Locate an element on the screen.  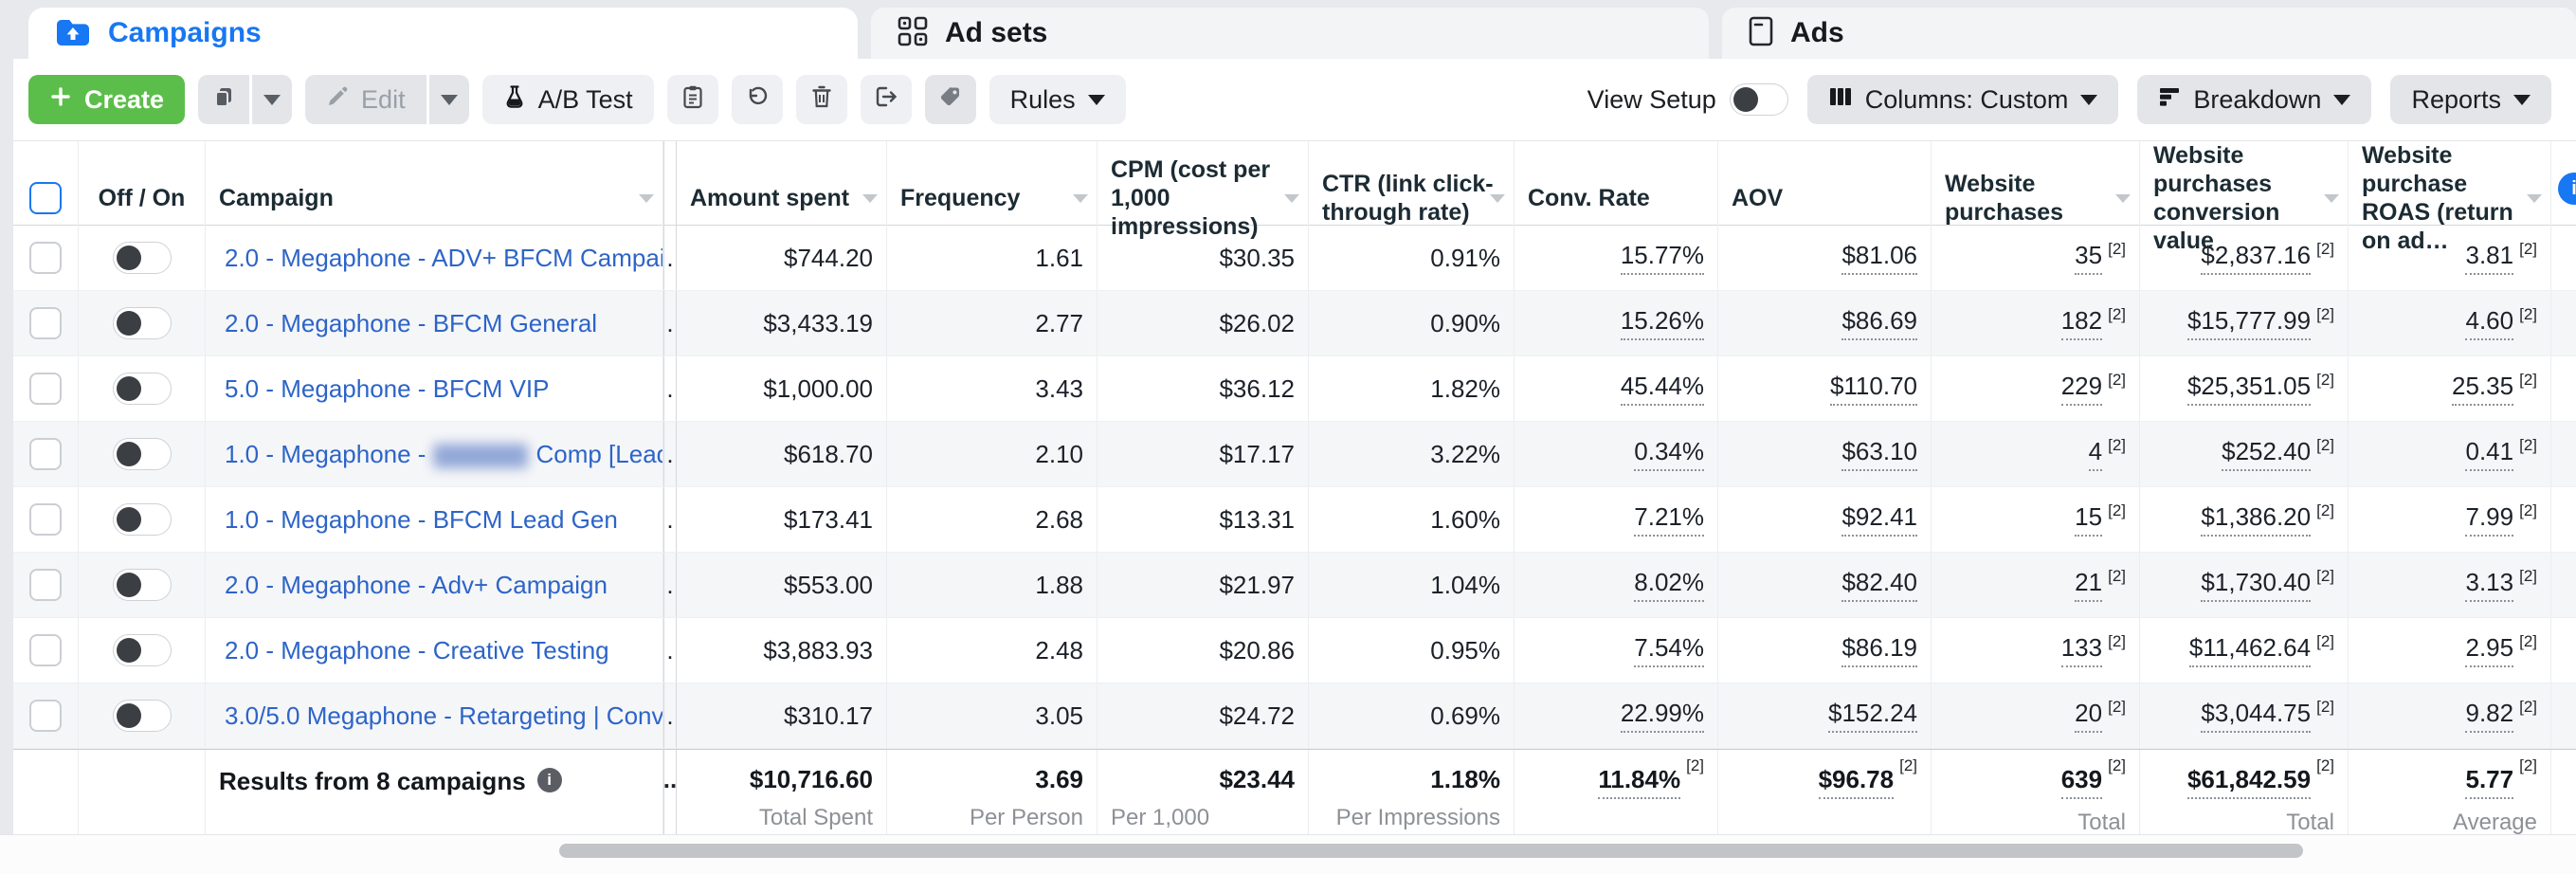
tab-ads: Ads is located at coordinates (2149, 33).